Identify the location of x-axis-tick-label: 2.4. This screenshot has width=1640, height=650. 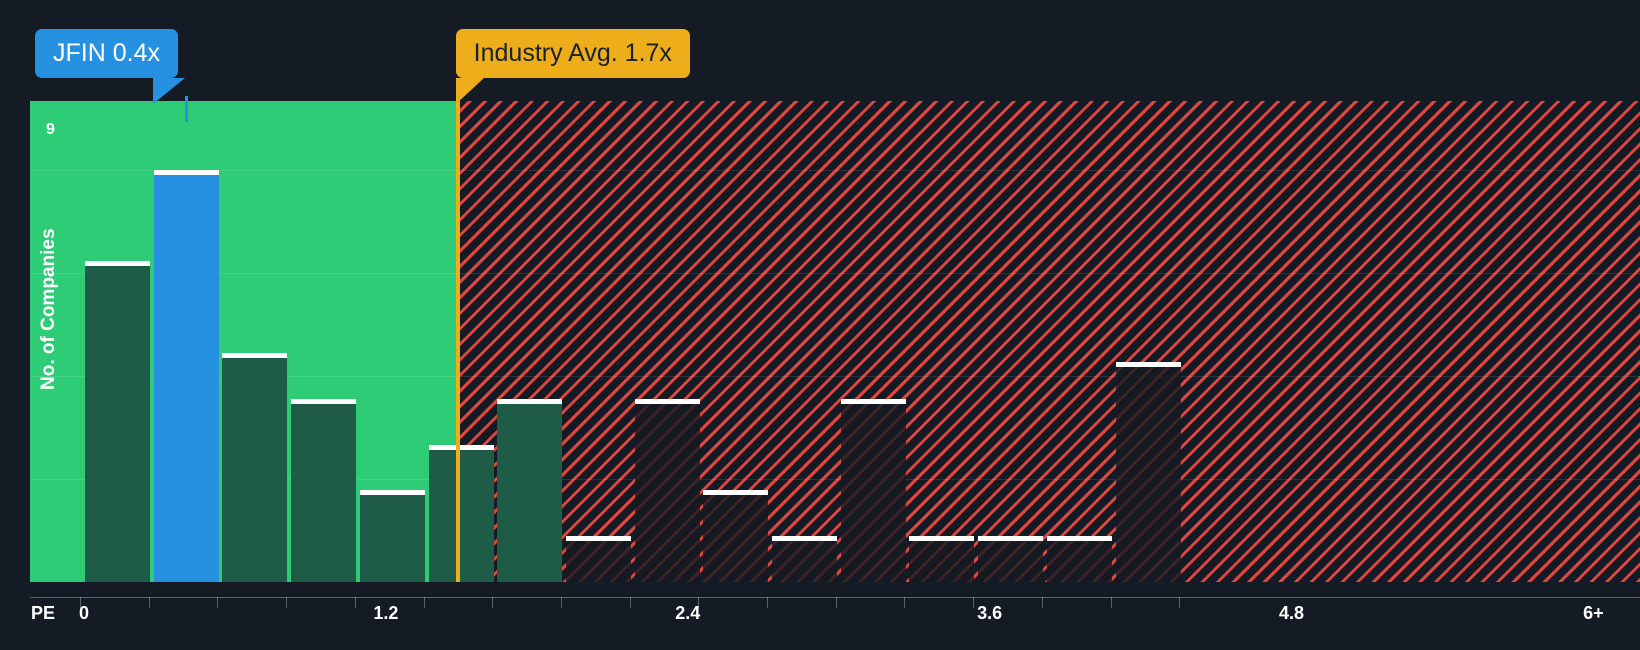
(688, 613).